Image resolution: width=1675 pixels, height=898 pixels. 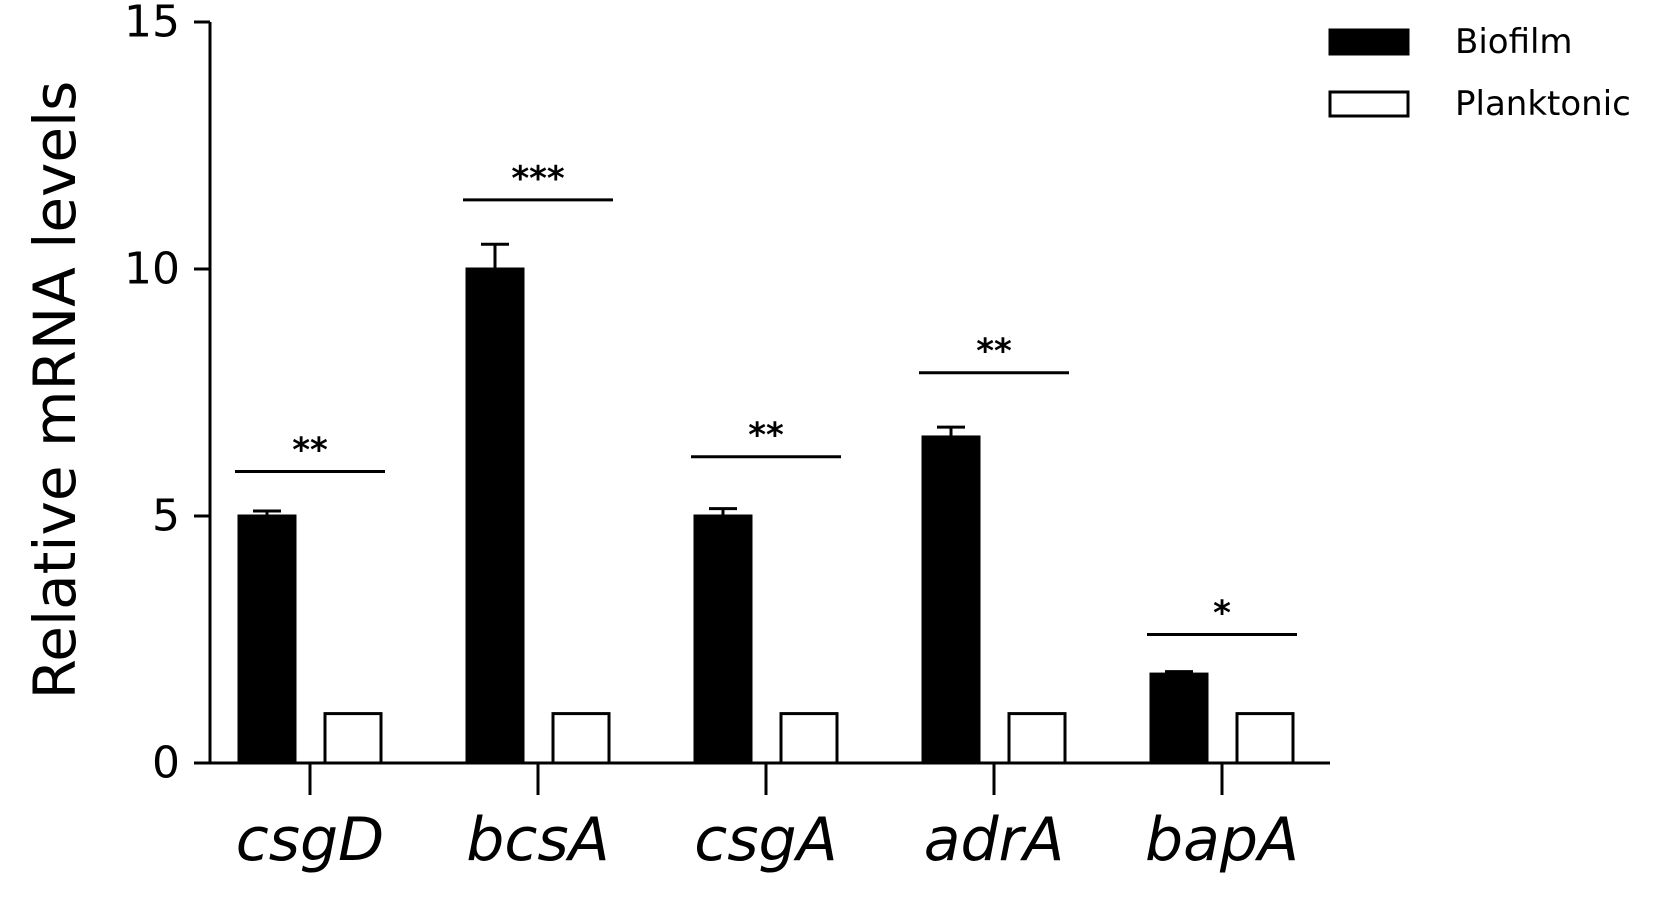 What do you see at coordinates (538, 179) in the screenshot?
I see `significance-label: ***` at bounding box center [538, 179].